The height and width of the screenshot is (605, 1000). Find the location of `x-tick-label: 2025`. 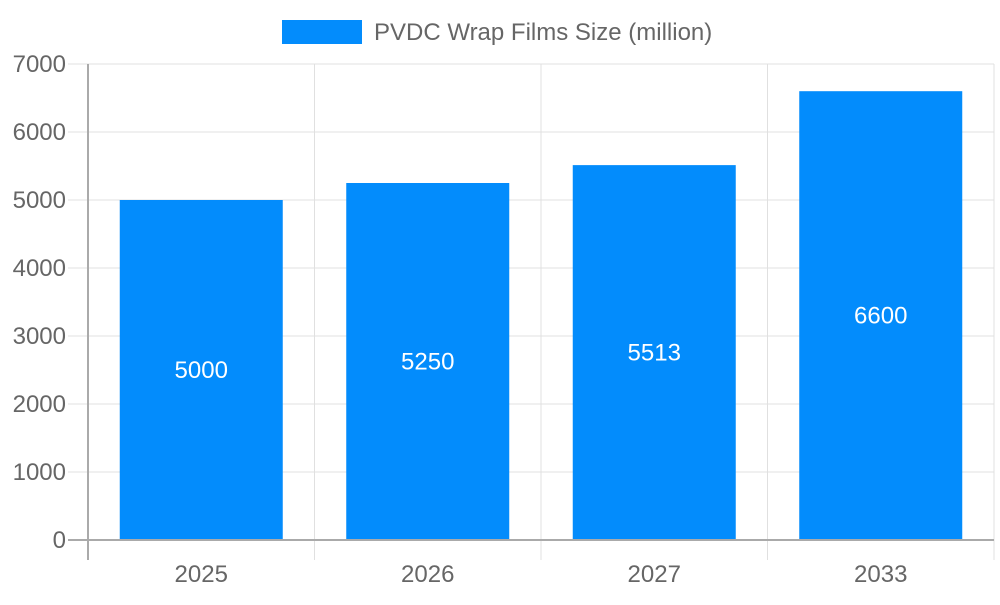

x-tick-label: 2025 is located at coordinates (201, 574).